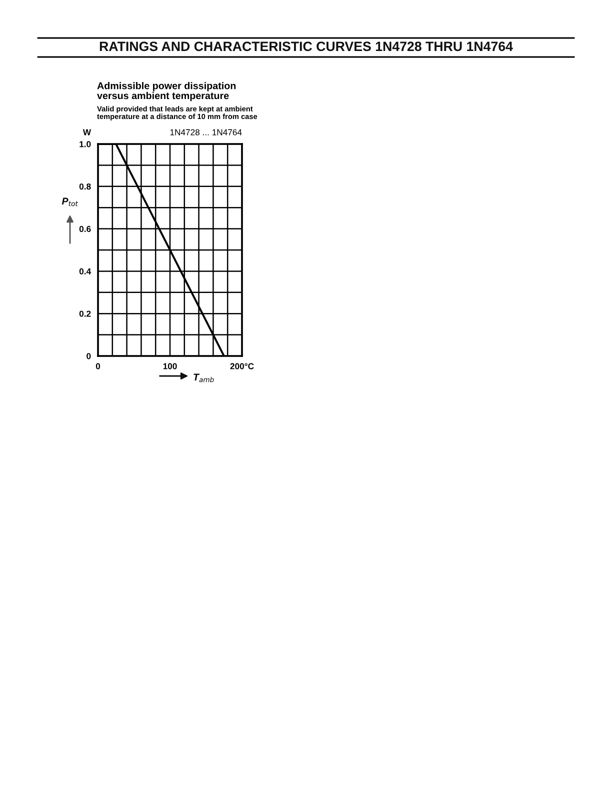 Image resolution: width=612 pixels, height=792 pixels. I want to click on y-tick-label: 1.0, so click(85, 144).